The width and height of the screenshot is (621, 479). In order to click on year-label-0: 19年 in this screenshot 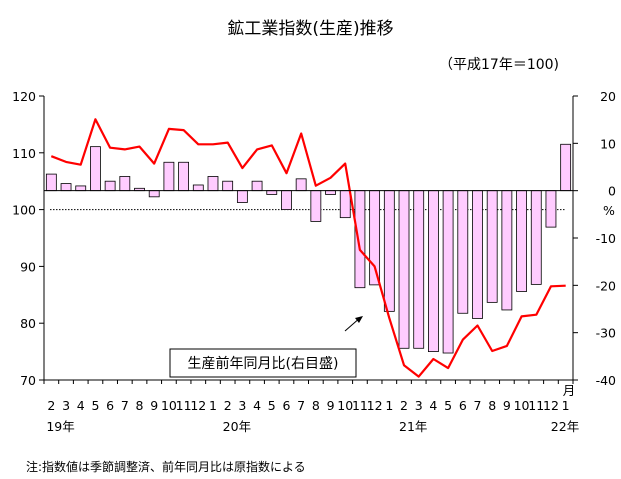, I will do `click(60, 426)`.